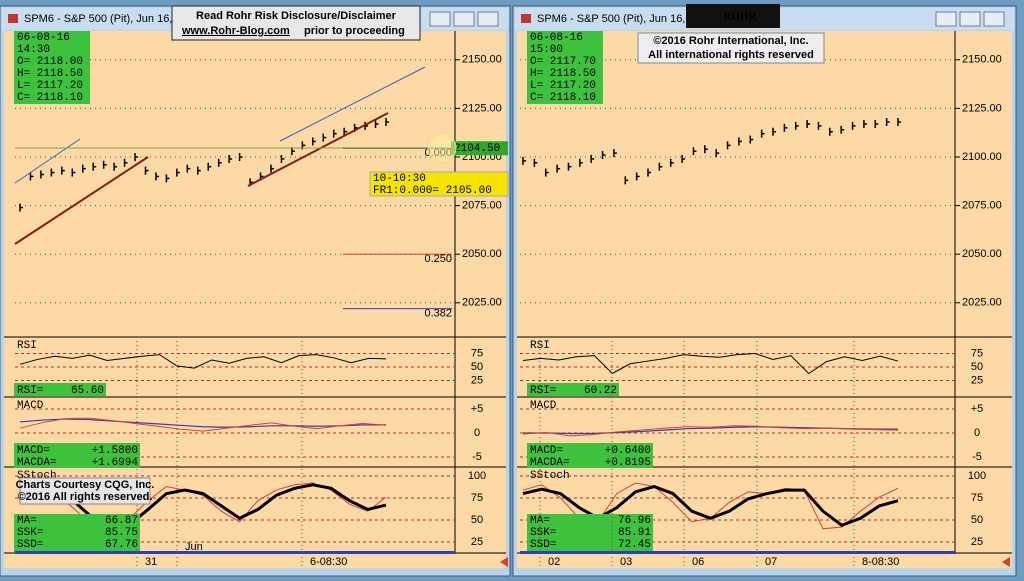 The width and height of the screenshot is (1024, 581). What do you see at coordinates (438, 259) in the screenshot?
I see `fib-label: 0.250` at bounding box center [438, 259].